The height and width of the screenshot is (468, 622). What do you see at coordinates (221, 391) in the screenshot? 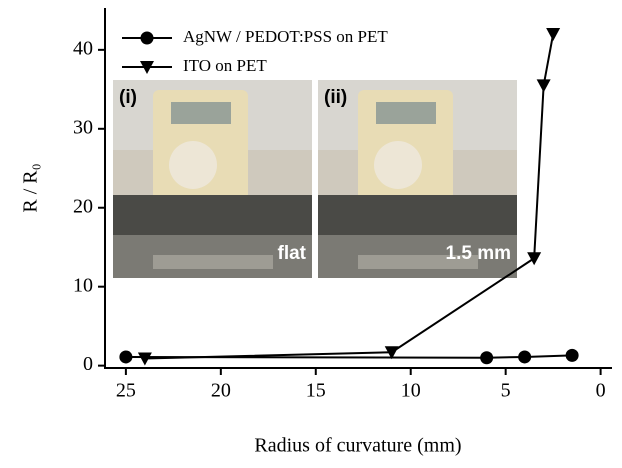
I see `x-tick-label: 20` at bounding box center [221, 391].